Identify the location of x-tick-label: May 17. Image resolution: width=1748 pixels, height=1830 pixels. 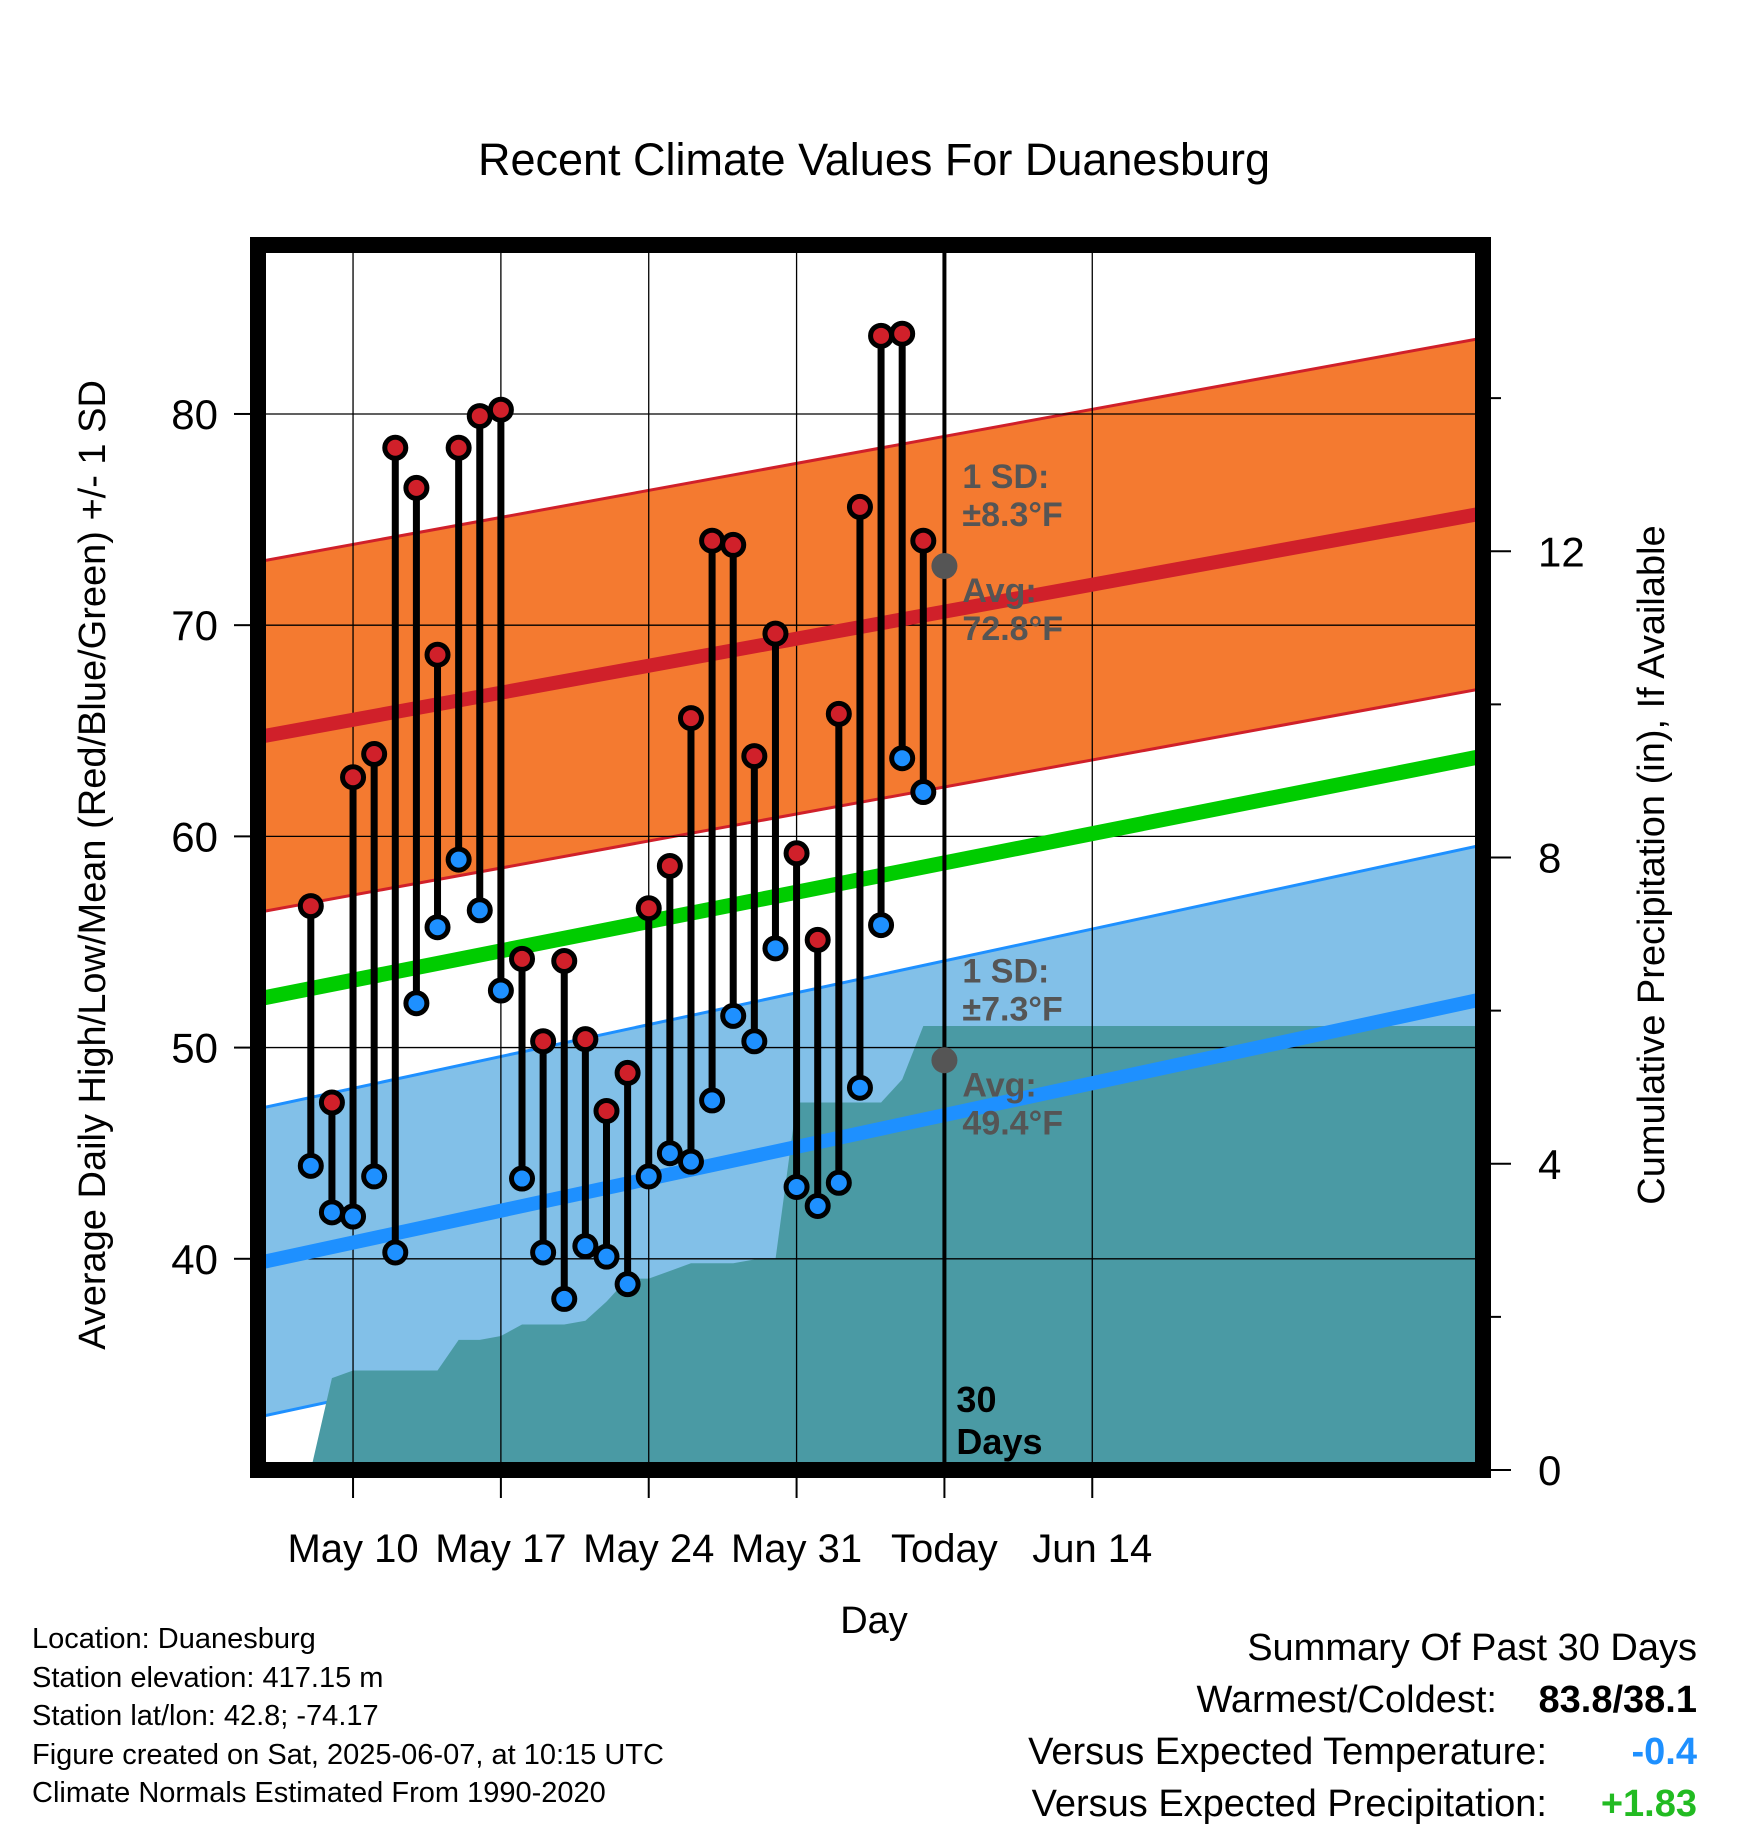
(500, 1549).